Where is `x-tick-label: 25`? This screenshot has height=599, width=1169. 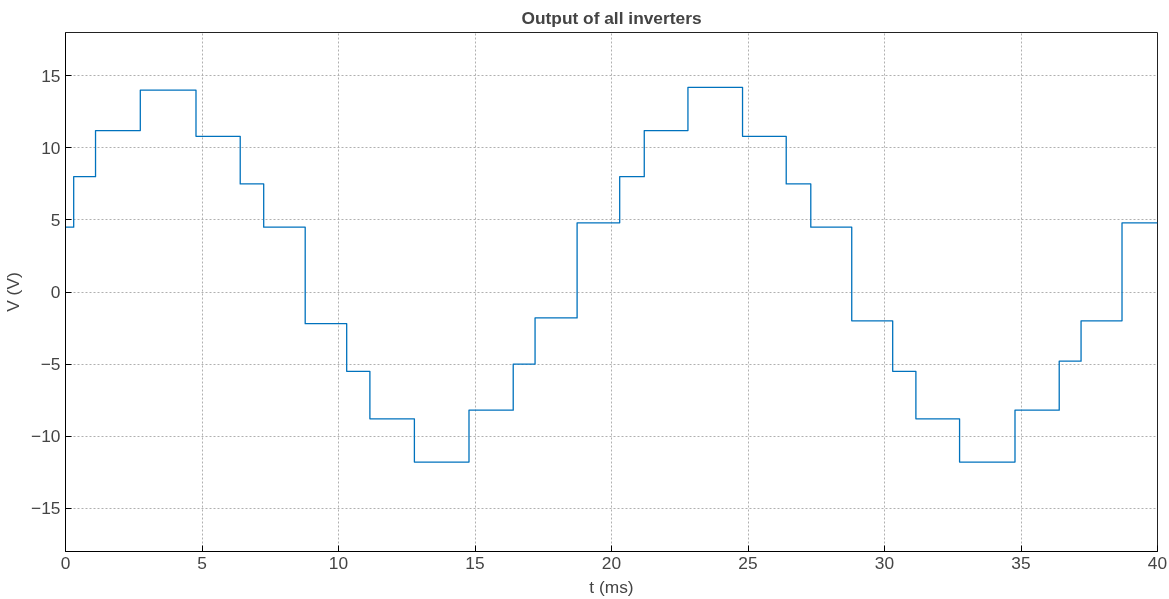
x-tick-label: 25 is located at coordinates (748, 562).